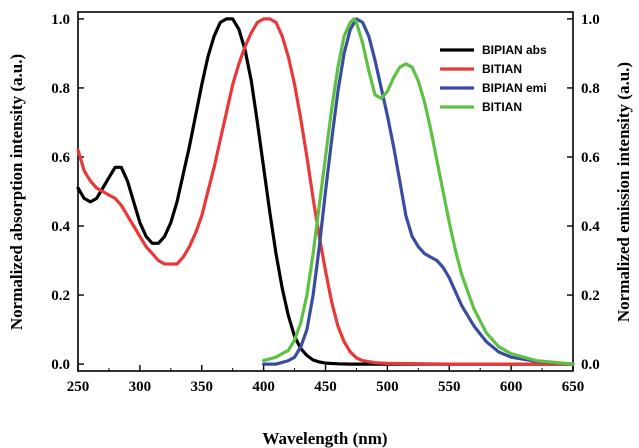  I want to click on x-tick-label: 250, so click(78, 387).